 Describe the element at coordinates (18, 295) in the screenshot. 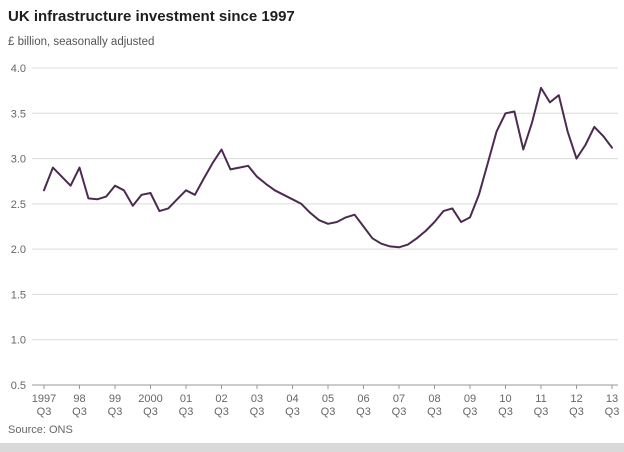

I see `y-tick-label-1.5: 1.5` at that location.